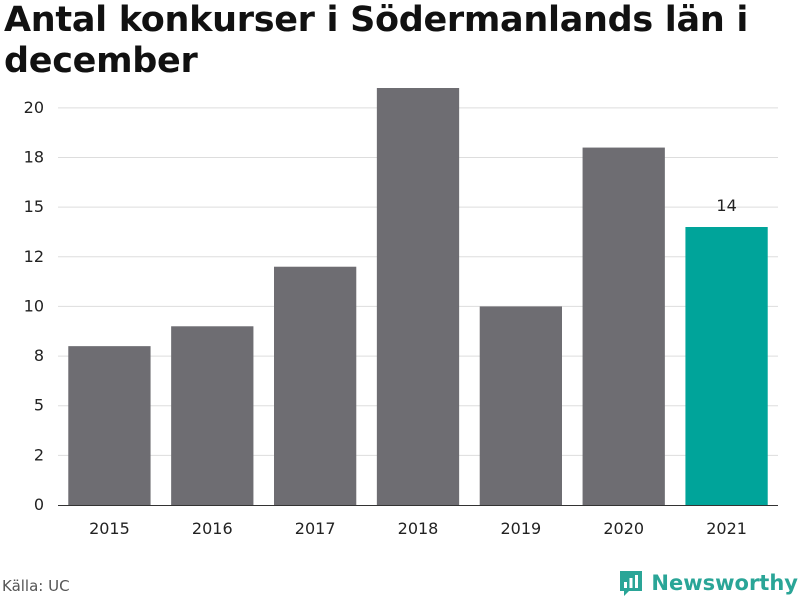 Image resolution: width=800 pixels, height=600 pixels. Describe the element at coordinates (631, 583) in the screenshot. I see `newsworthy-logo-icon` at that location.